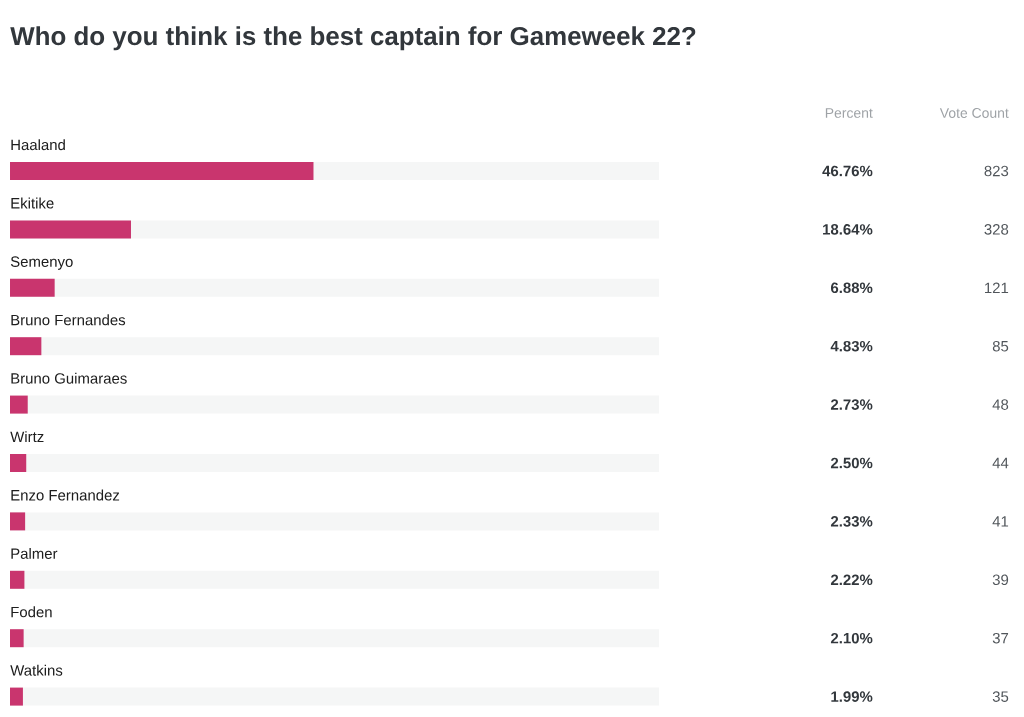  What do you see at coordinates (1000, 696) in the screenshot?
I see `text: 35` at bounding box center [1000, 696].